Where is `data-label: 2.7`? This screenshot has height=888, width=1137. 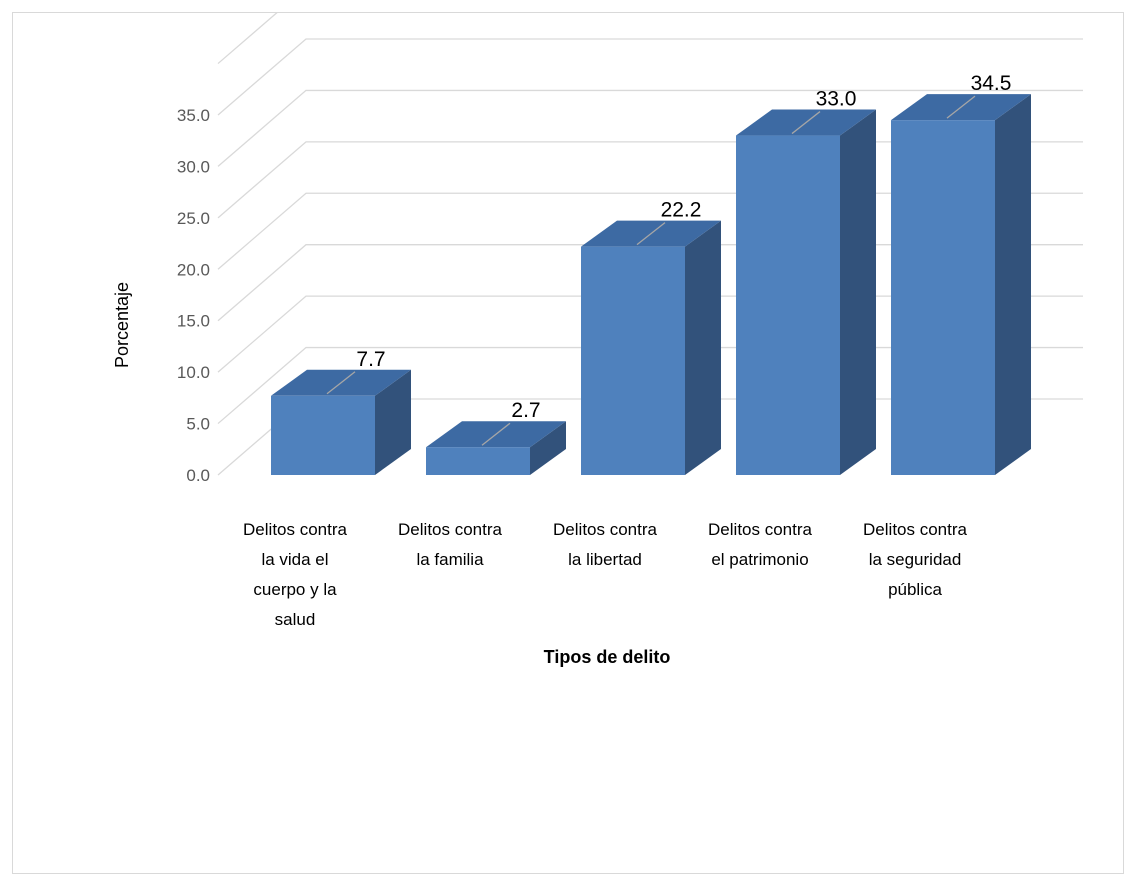
data-label: 2.7 is located at coordinates (525, 410).